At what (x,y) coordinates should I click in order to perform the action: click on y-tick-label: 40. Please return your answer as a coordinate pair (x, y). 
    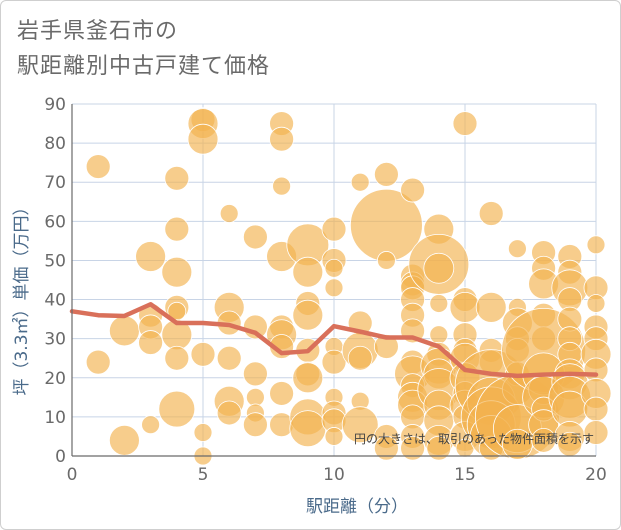
    Looking at the image, I should click on (55, 301).